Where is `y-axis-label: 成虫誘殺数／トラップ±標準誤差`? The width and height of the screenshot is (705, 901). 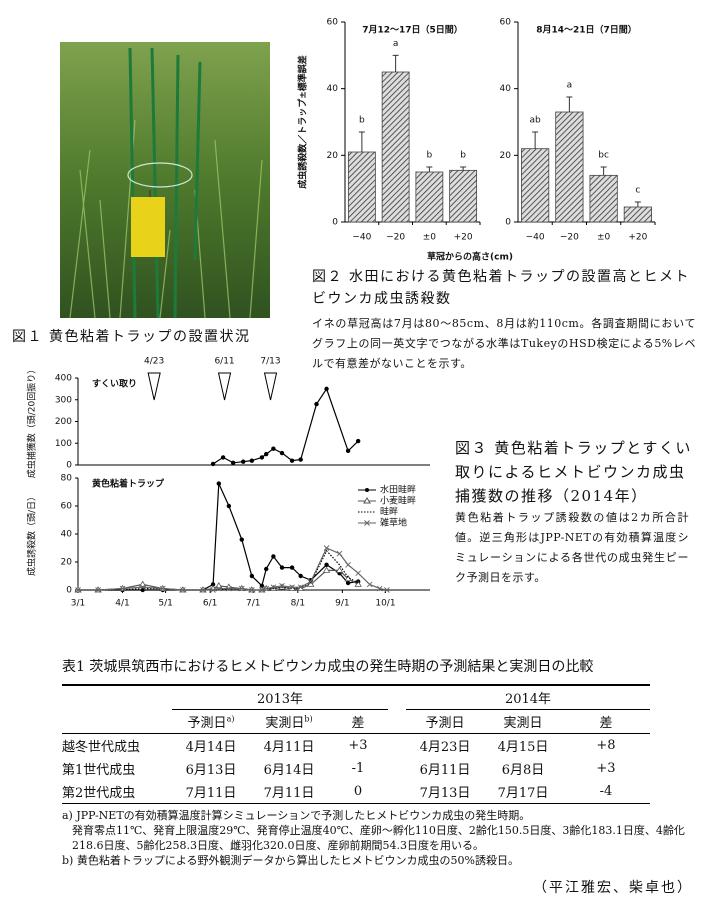 y-axis-label: 成虫誘殺数／トラップ±標準誤差 is located at coordinates (303, 122).